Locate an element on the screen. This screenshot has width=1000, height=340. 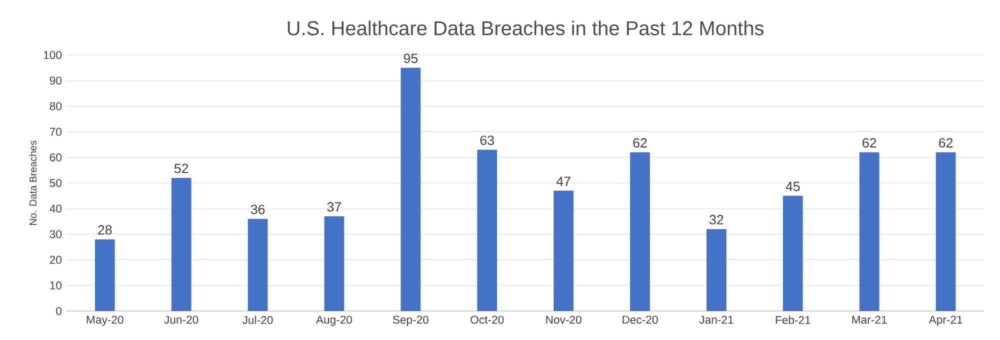
data-label: 95 is located at coordinates (411, 59).